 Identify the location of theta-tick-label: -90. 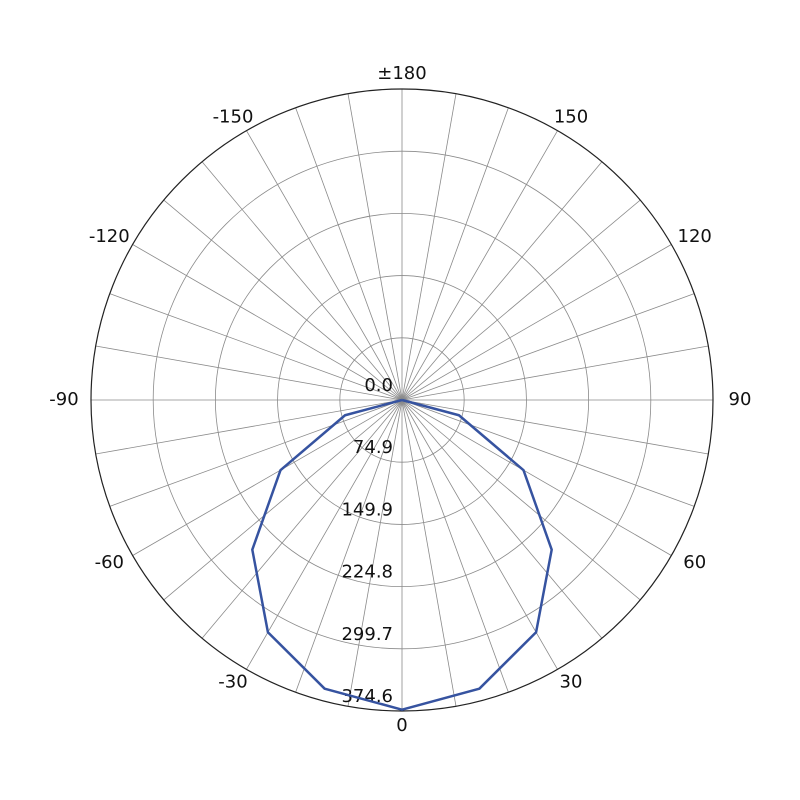
(63, 399).